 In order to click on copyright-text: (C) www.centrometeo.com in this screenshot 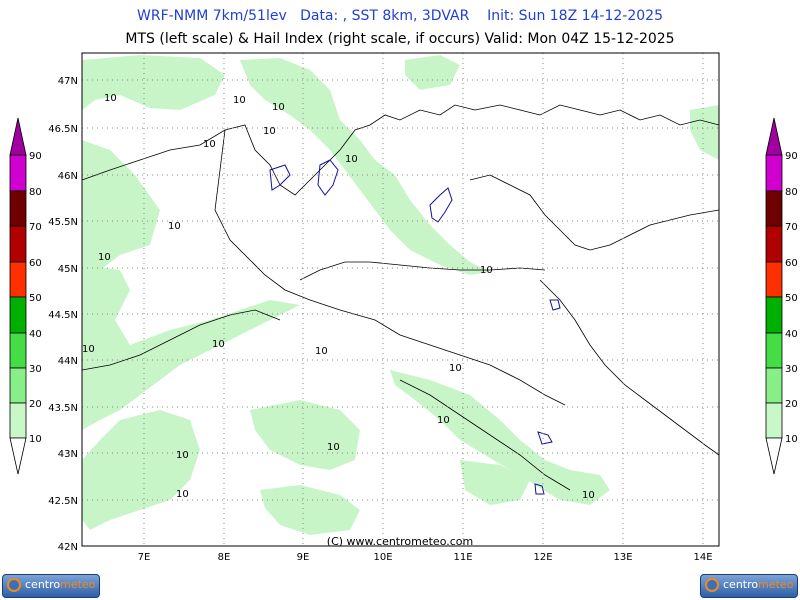, I will do `click(400, 541)`.